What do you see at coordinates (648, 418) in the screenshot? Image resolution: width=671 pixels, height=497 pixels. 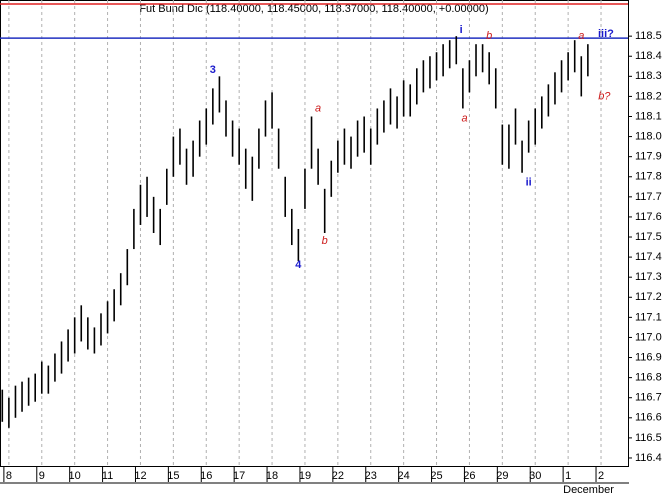 I see `y-tick-label: 116.6` at bounding box center [648, 418].